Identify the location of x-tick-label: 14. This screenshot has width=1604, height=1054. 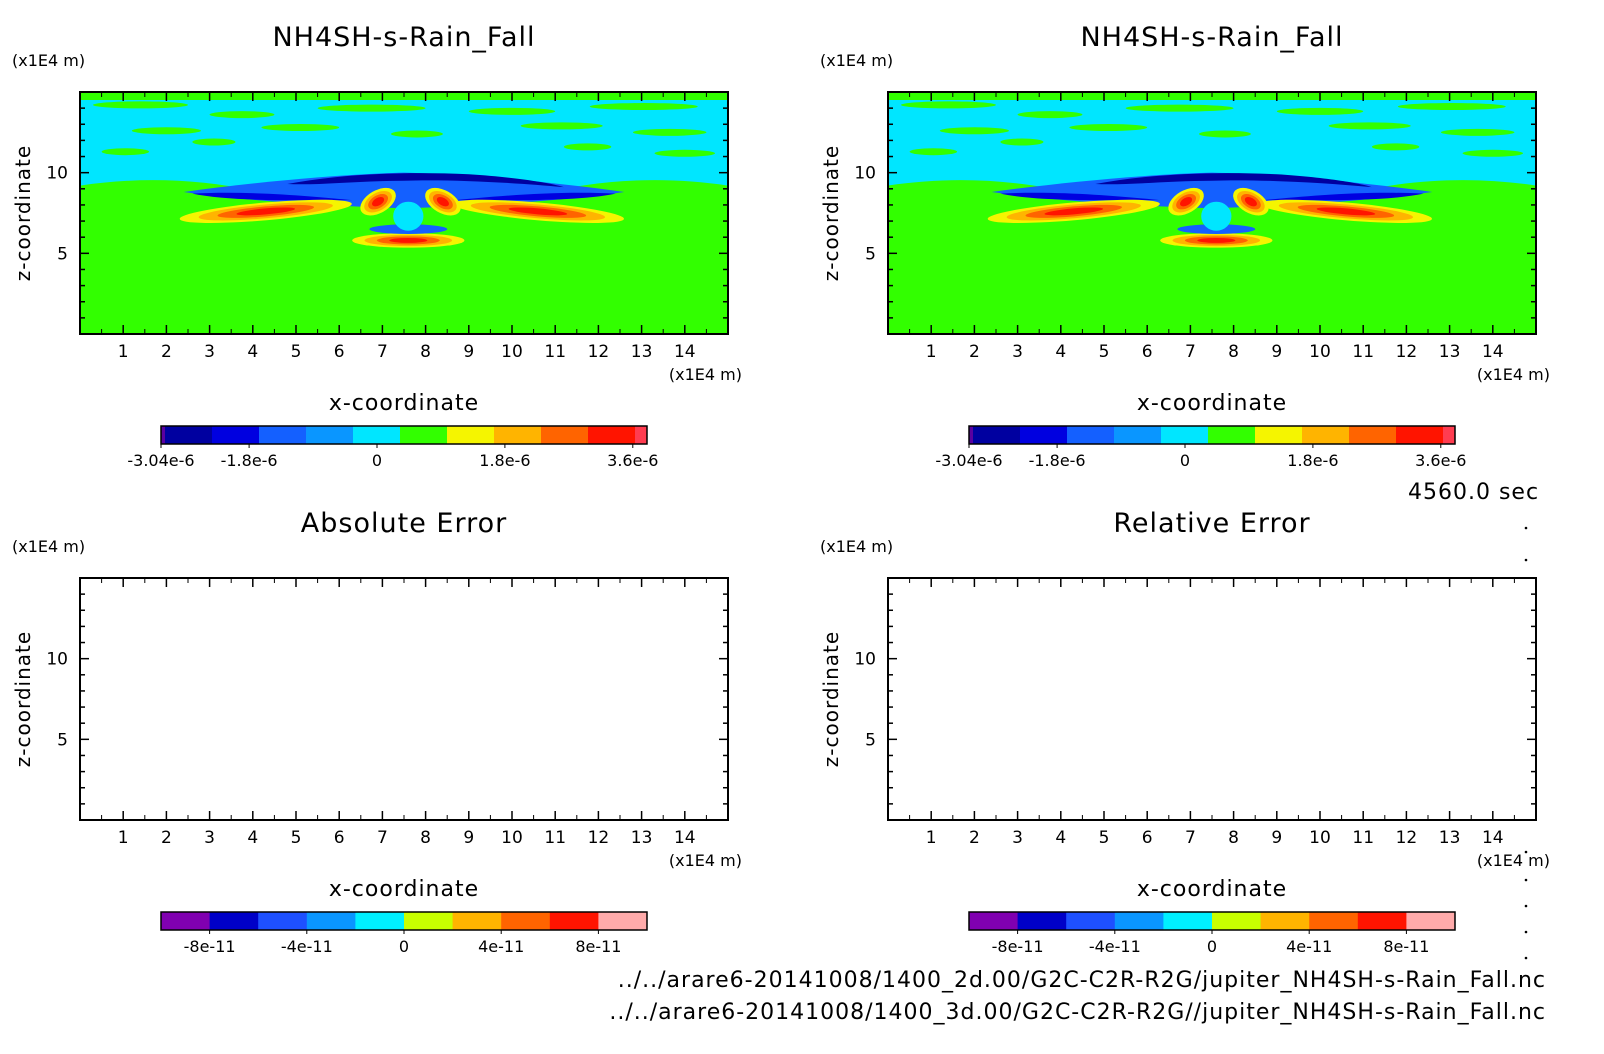
(1493, 838).